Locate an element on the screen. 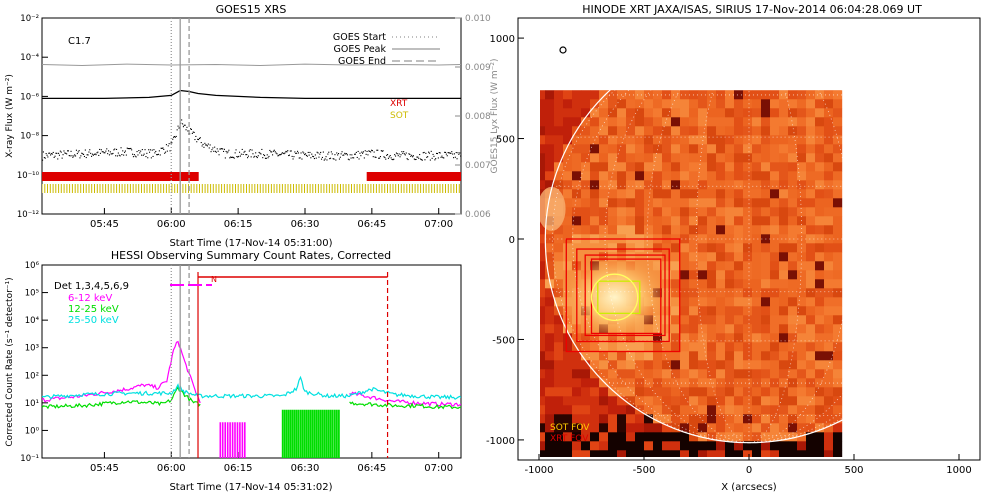 The width and height of the screenshot is (1000, 500). xrt-fov-box is located at coordinates (623, 295).